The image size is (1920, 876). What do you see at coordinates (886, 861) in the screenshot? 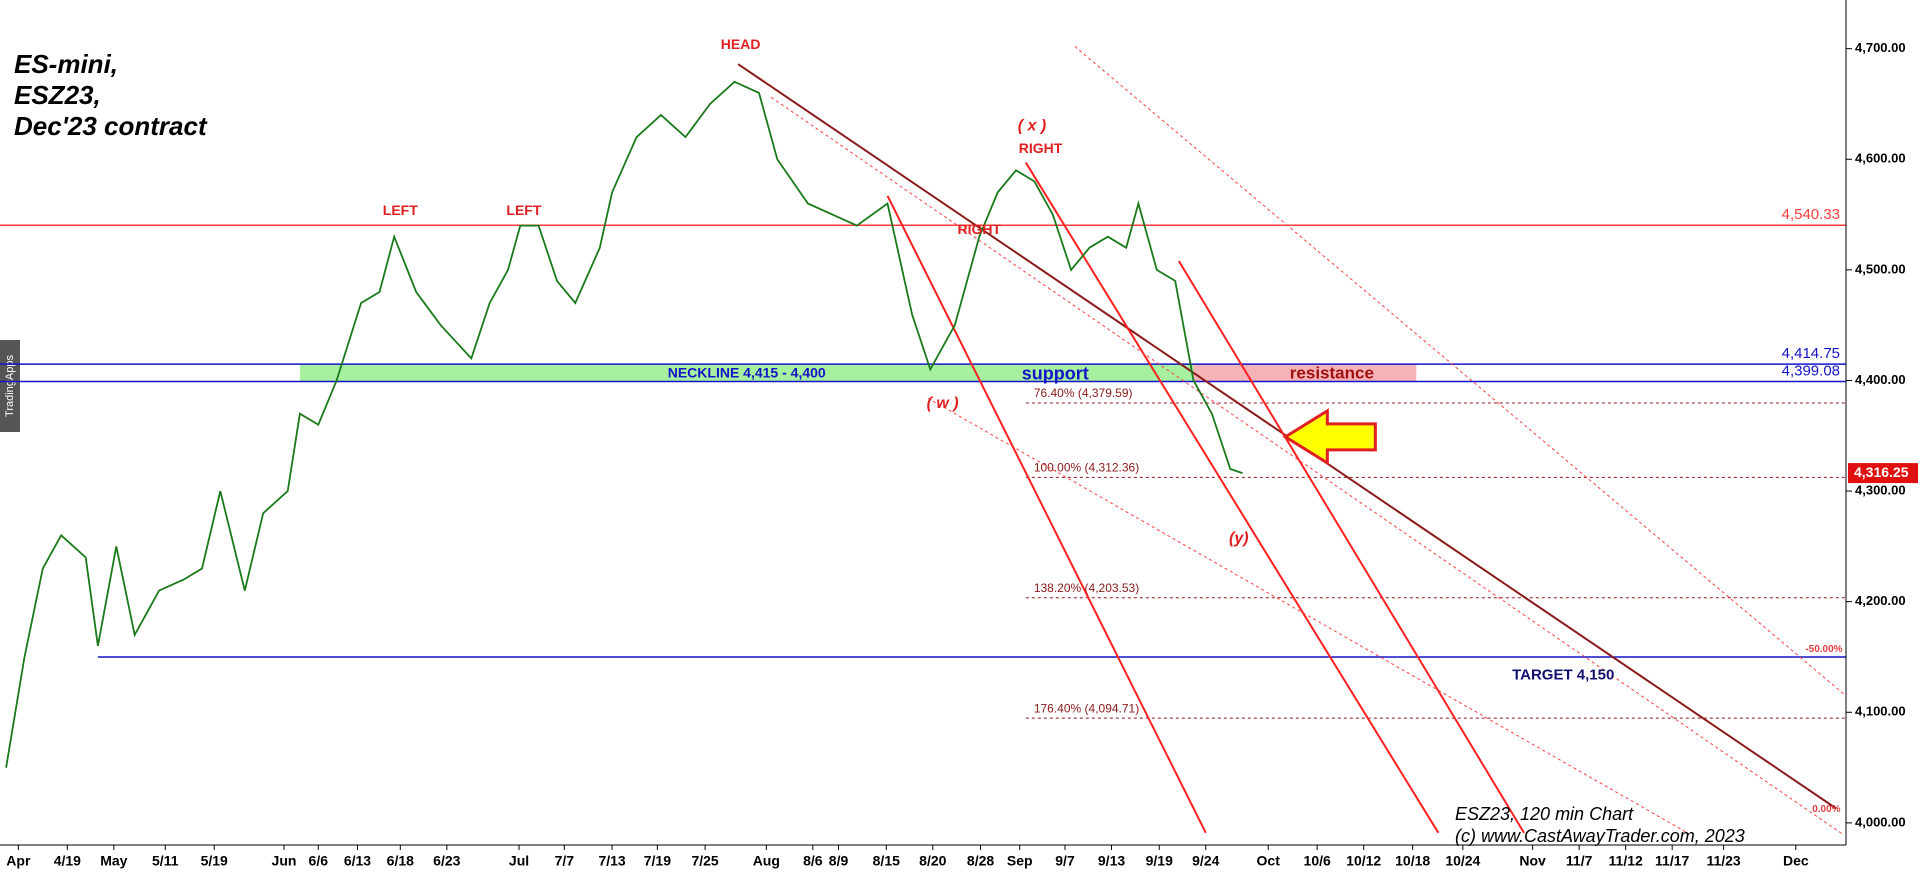
I see `x-tick-label: 8/15` at bounding box center [886, 861].